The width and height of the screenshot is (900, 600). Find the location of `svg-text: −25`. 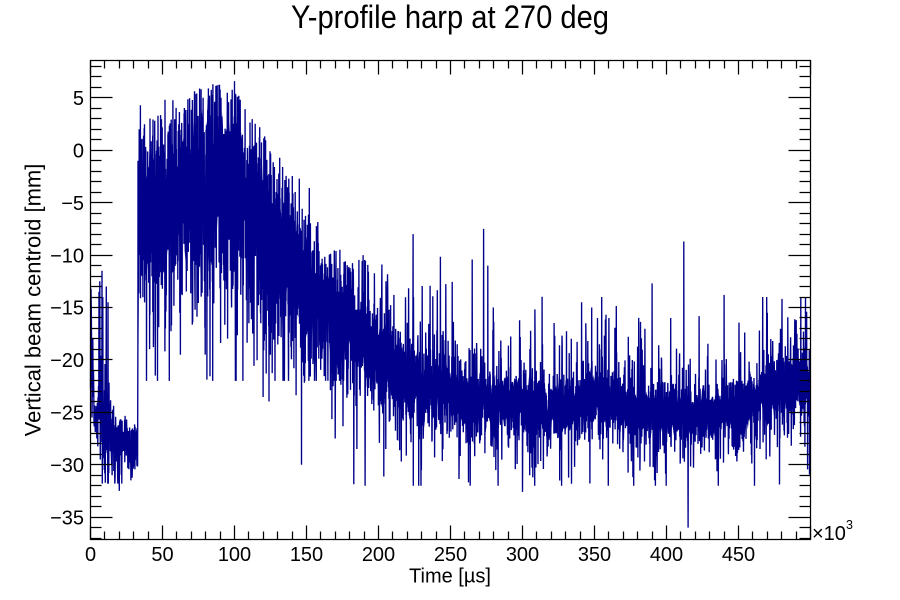

svg-text: −25 is located at coordinates (67, 414).